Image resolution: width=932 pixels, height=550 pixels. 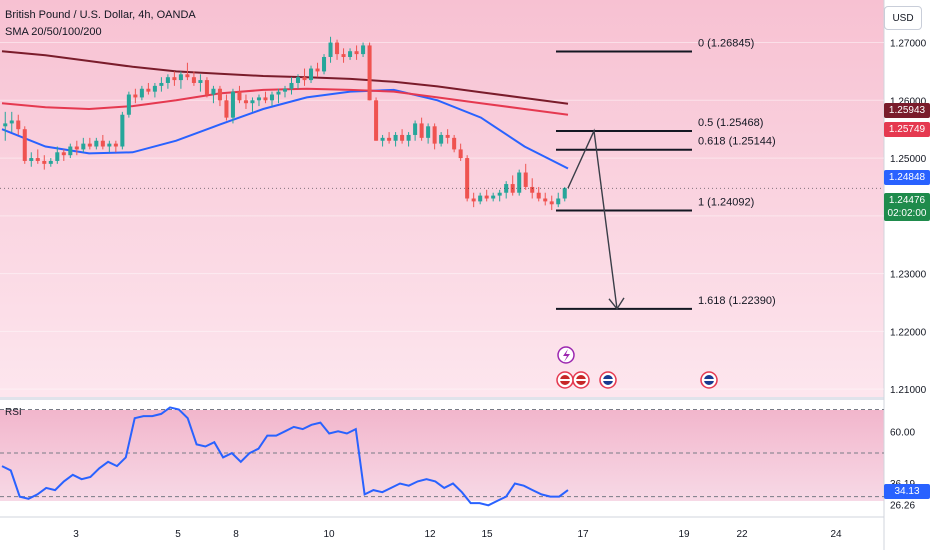 I want to click on date-tick-9: 24, so click(x=836, y=534).